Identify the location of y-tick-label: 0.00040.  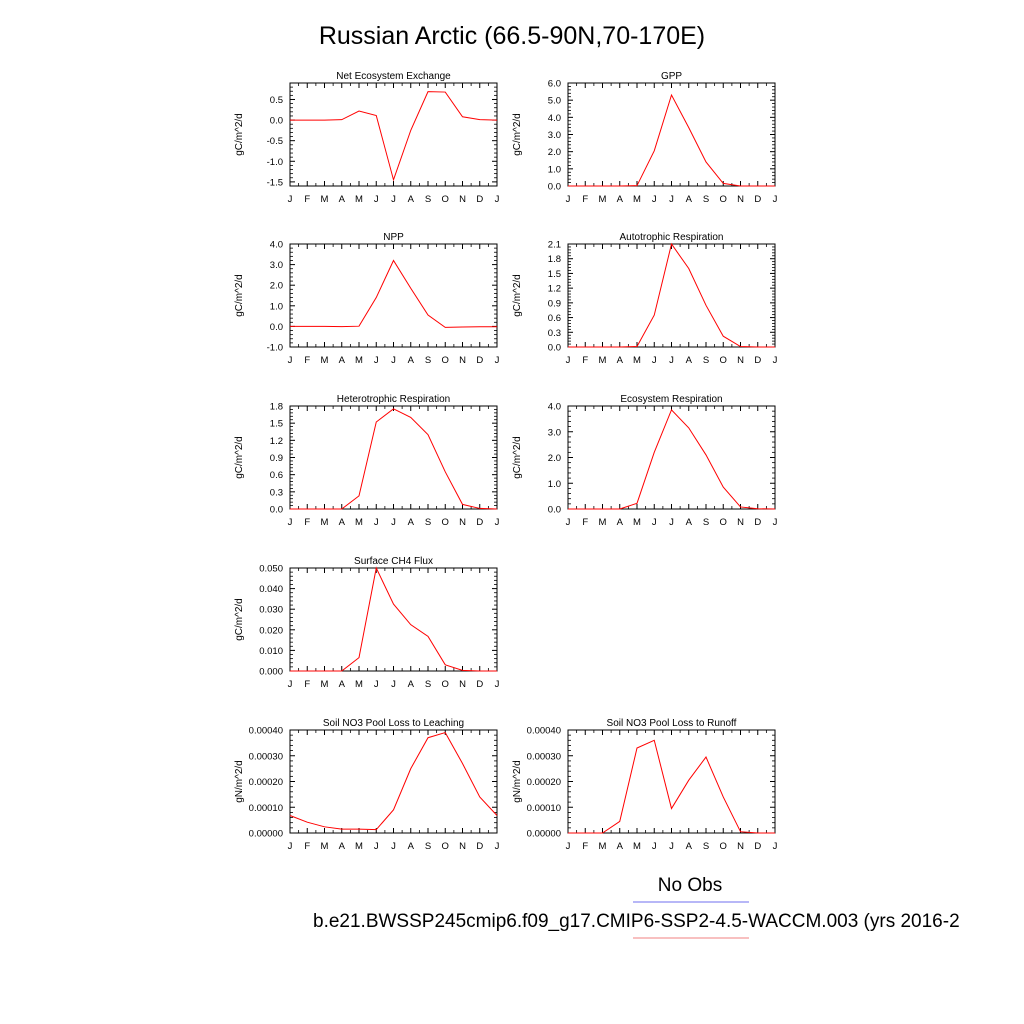
(544, 731).